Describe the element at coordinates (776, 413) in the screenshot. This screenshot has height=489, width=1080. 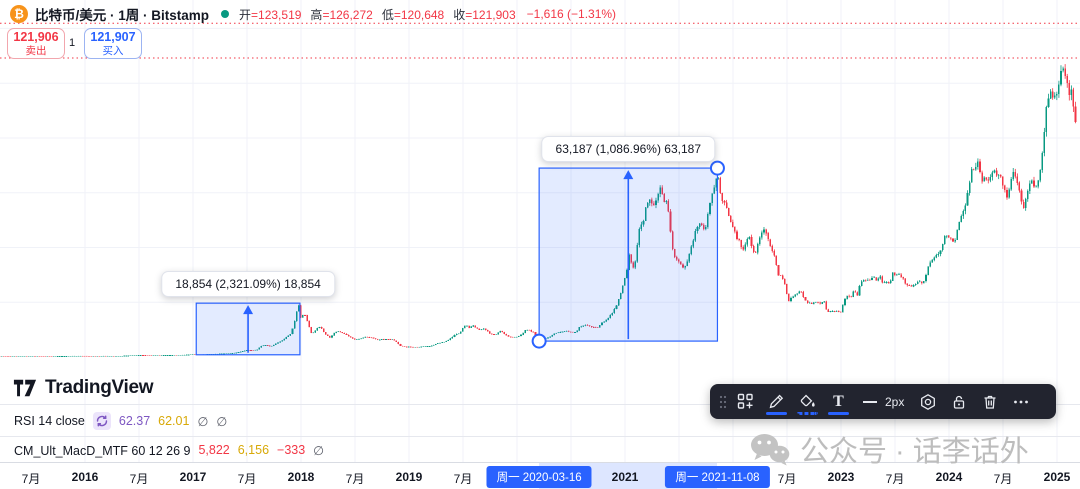
I see `pencil-color-swatch` at that location.